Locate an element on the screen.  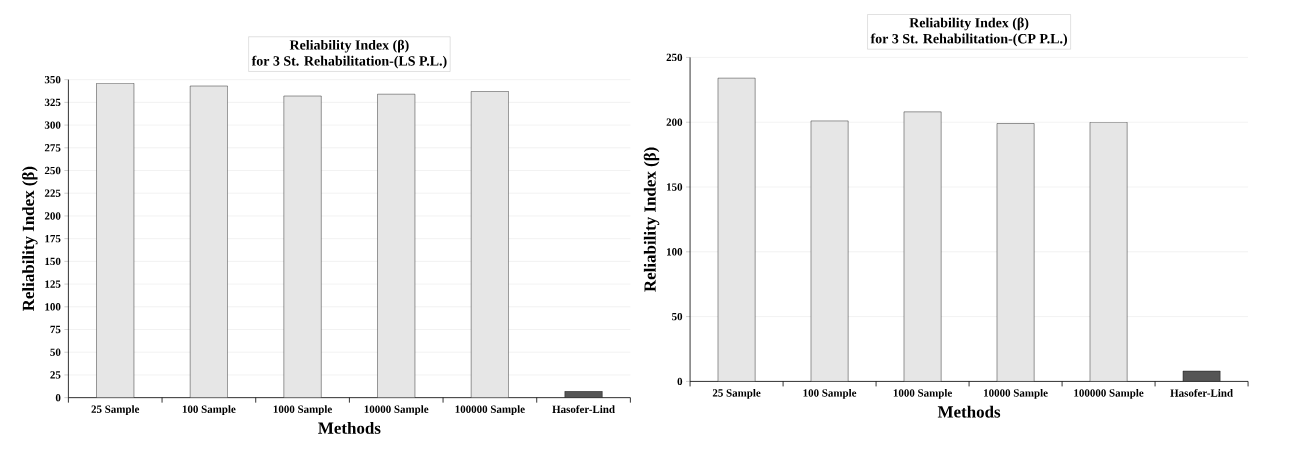
bar is located at coordinates (583, 394).